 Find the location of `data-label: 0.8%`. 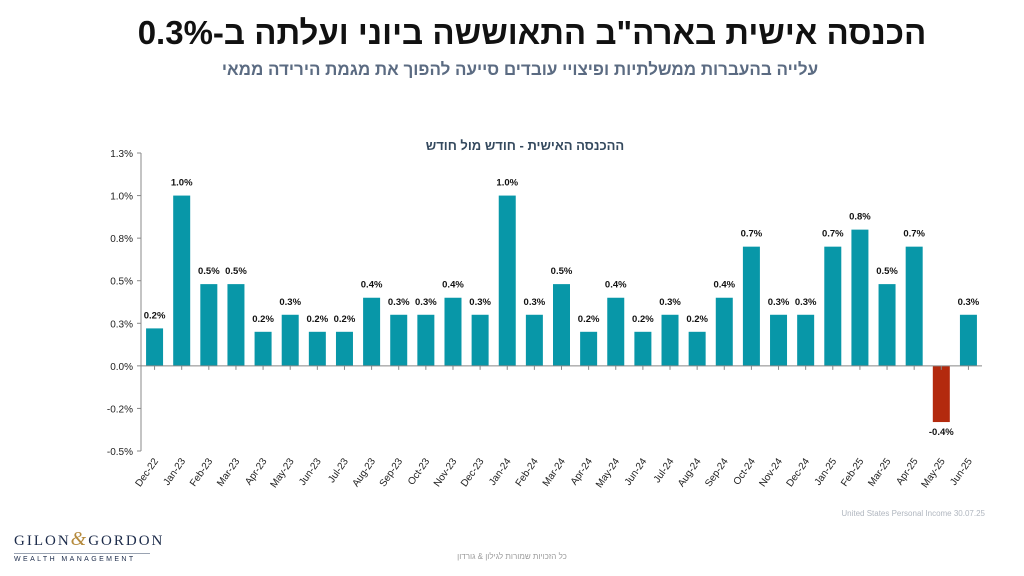

data-label: 0.8% is located at coordinates (860, 217).